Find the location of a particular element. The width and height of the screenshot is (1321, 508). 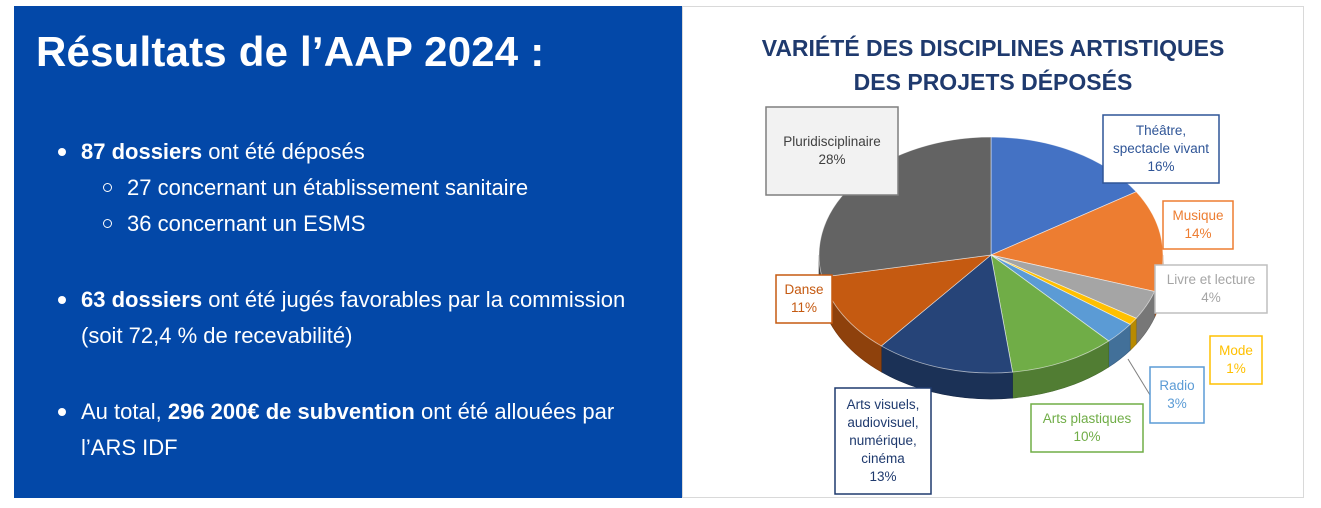

pie-slices is located at coordinates (991, 255).